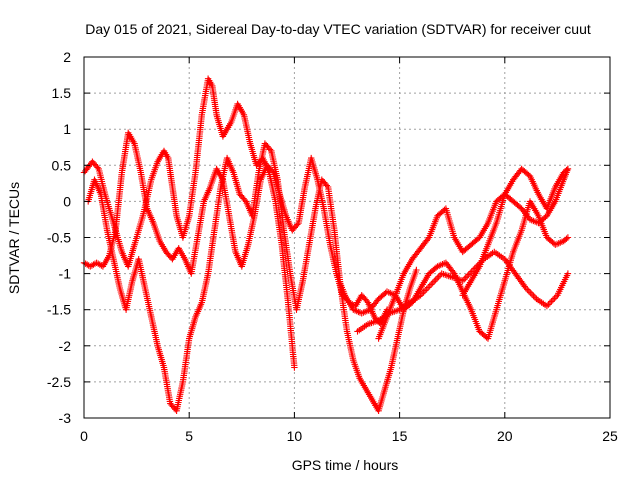  What do you see at coordinates (59, 310) in the screenshot?
I see `y-tick-label: -1.5` at bounding box center [59, 310].